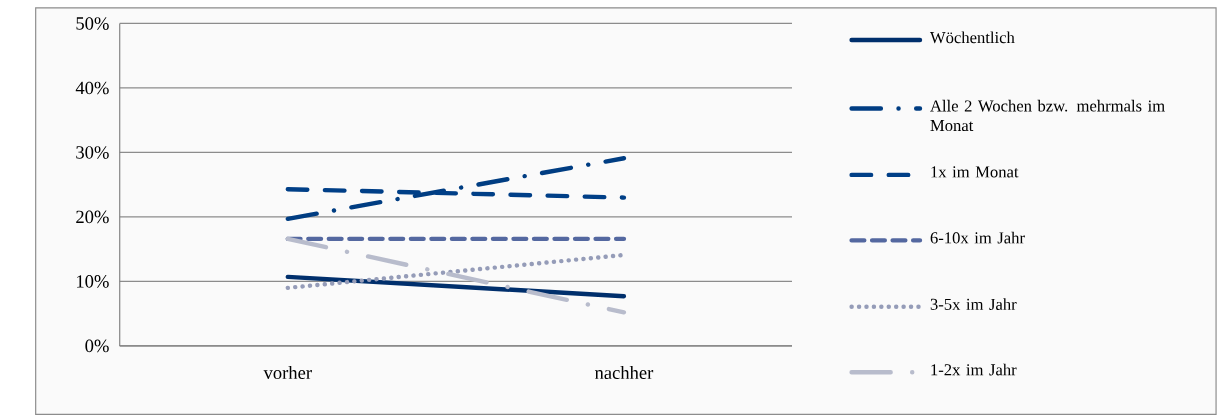  What do you see at coordinates (287, 372) in the screenshot?
I see `x-tick-label: vorher` at bounding box center [287, 372].